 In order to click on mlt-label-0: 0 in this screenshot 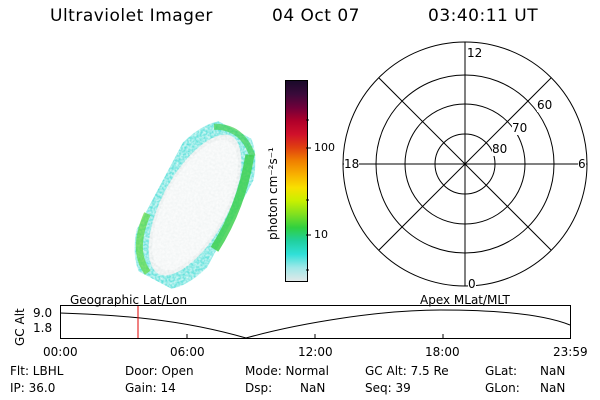, I will do `click(472, 284)`.